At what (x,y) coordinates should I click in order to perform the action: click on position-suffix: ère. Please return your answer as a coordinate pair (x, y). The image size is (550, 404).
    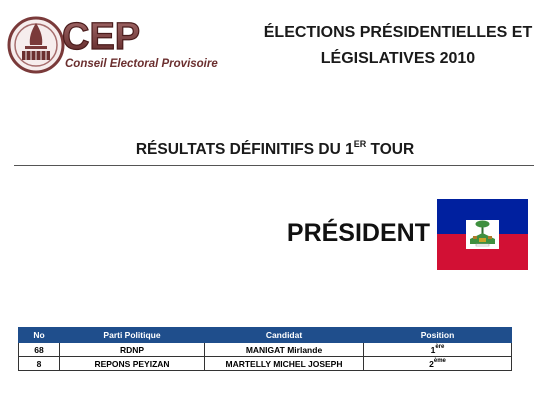
    Looking at the image, I should click on (440, 346).